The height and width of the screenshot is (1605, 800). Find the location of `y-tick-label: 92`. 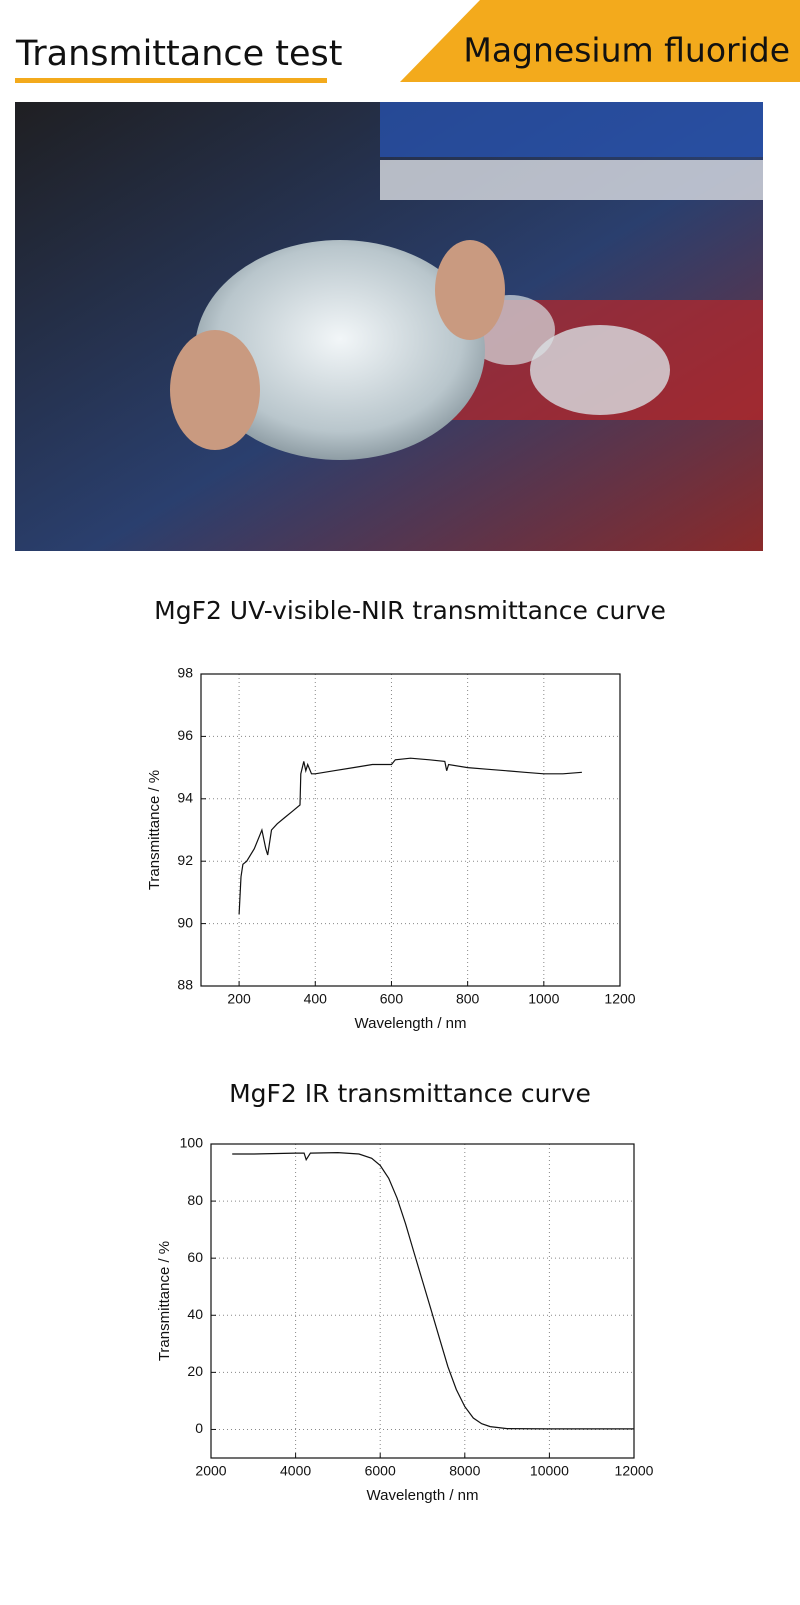

y-tick-label: 92 is located at coordinates (185, 860).